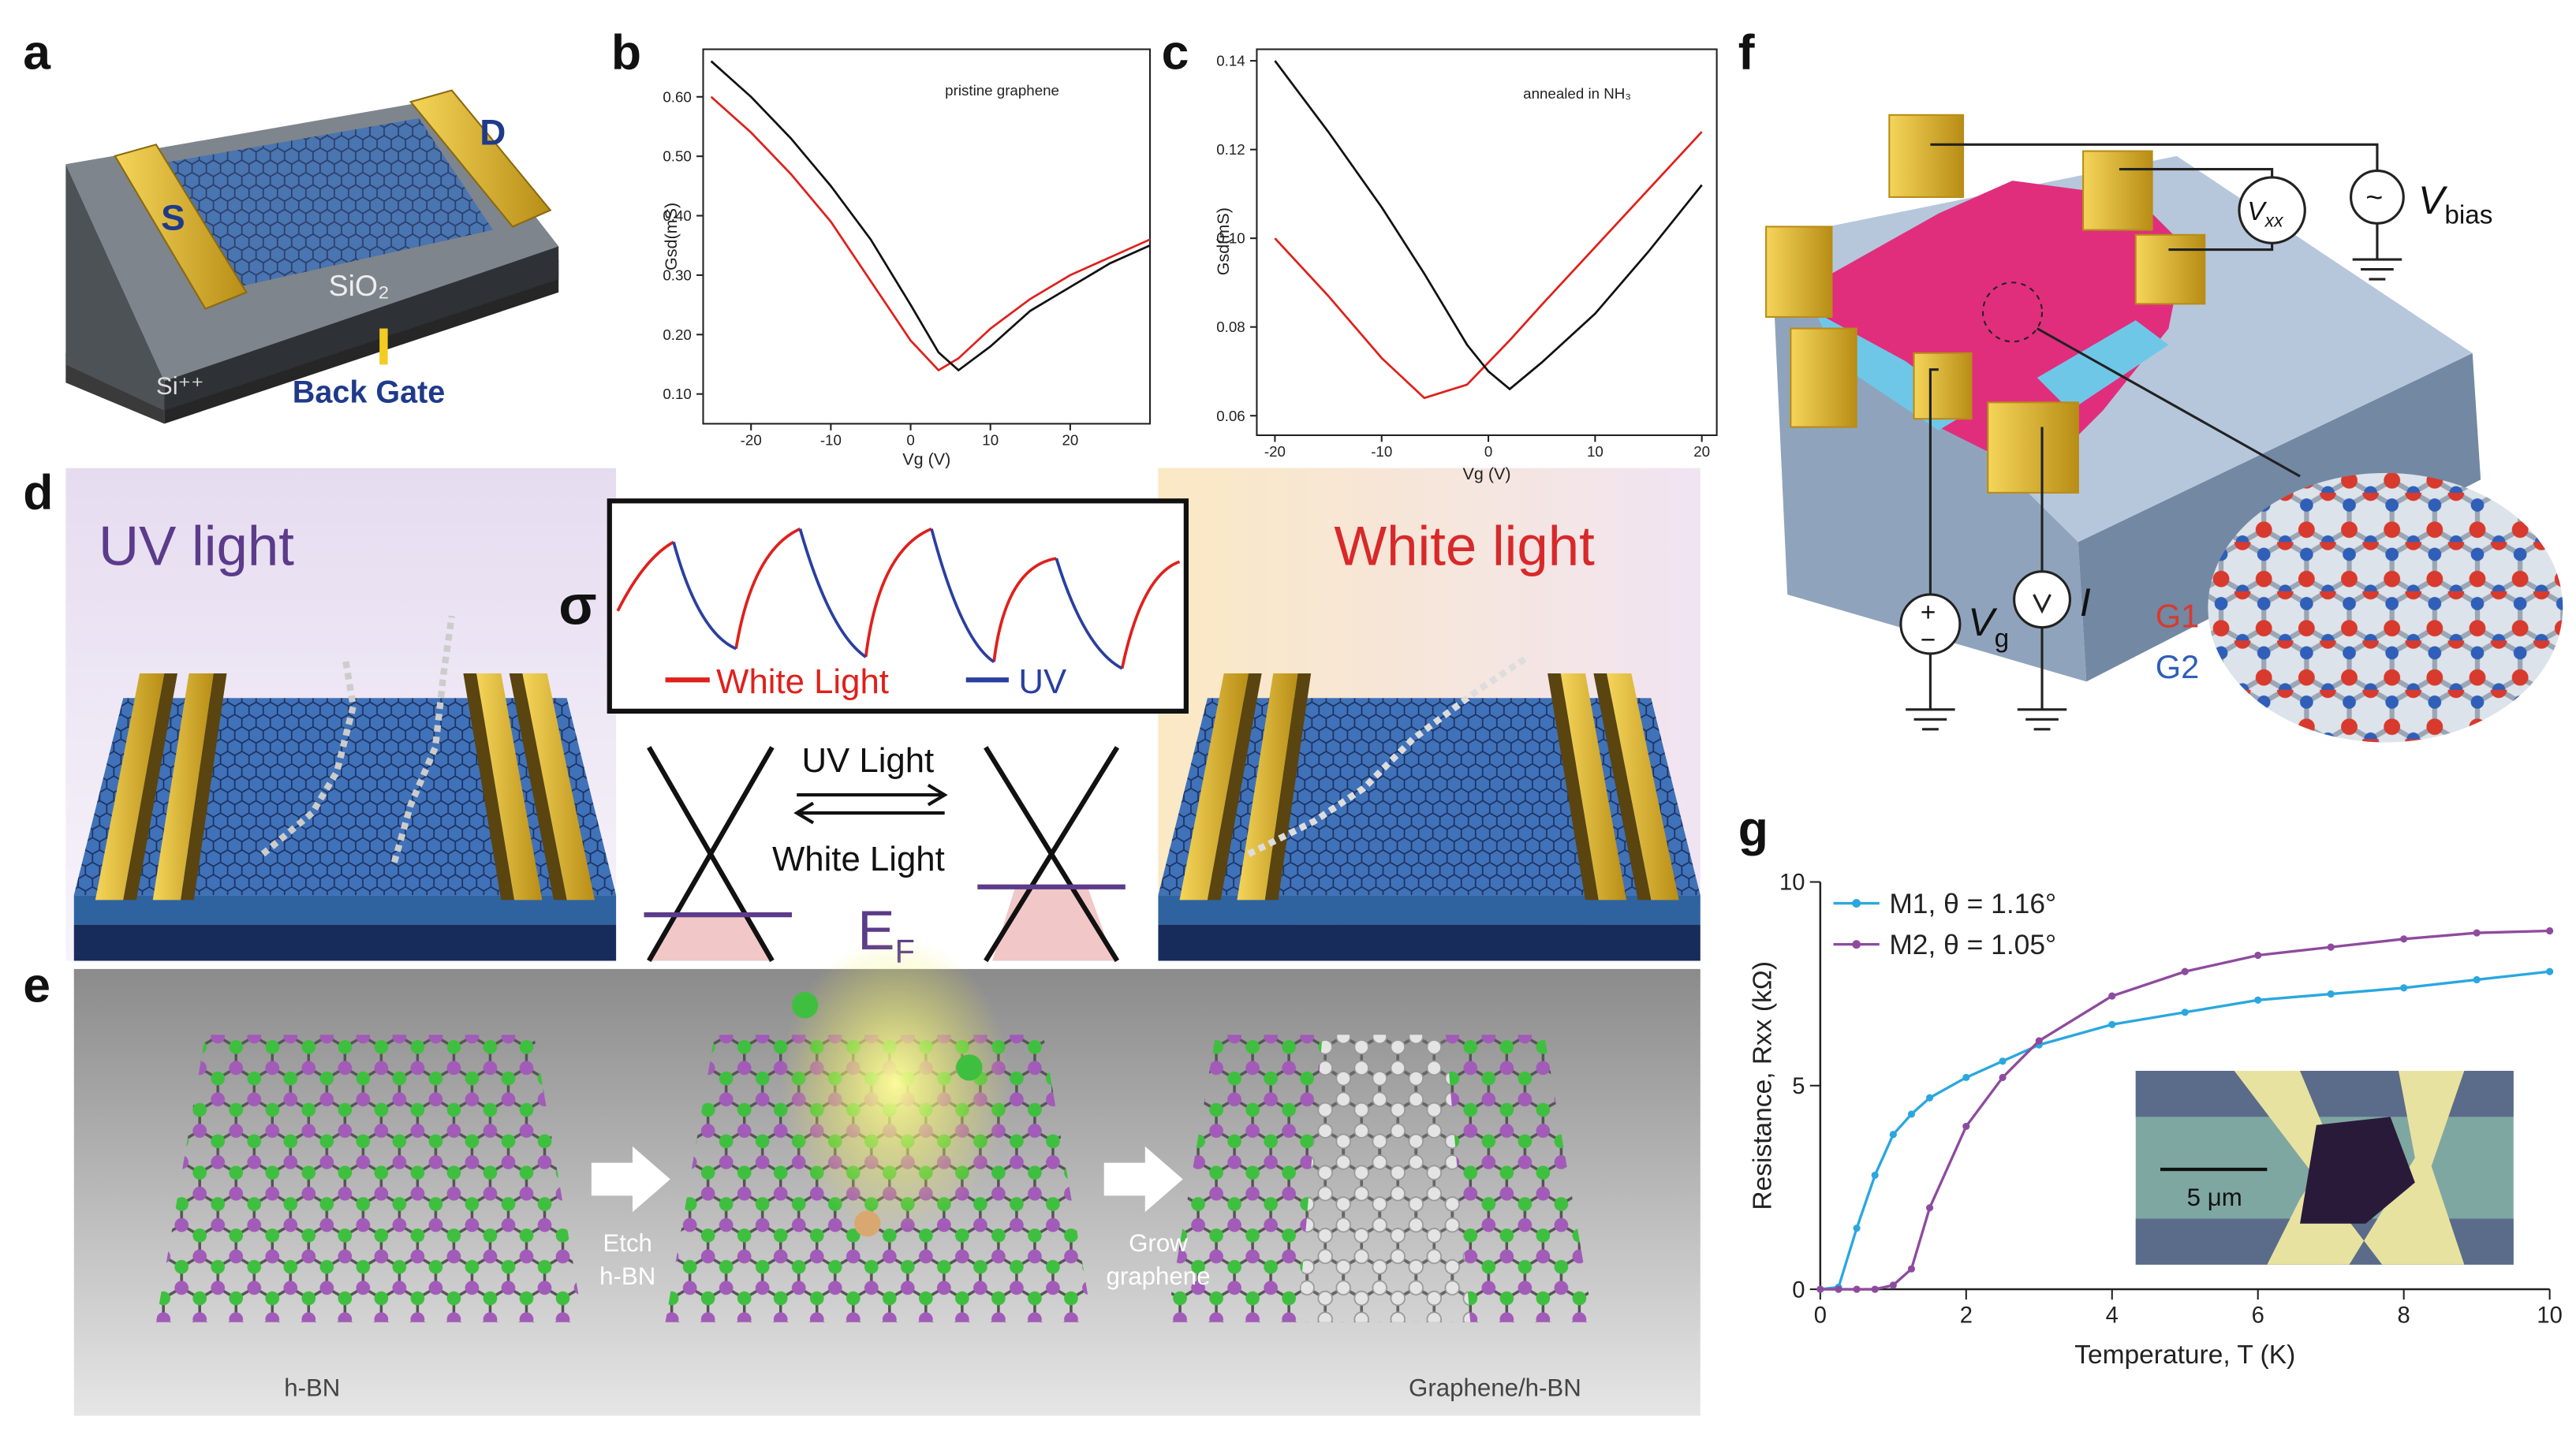  I want to click on title: White light, so click(1464, 547).